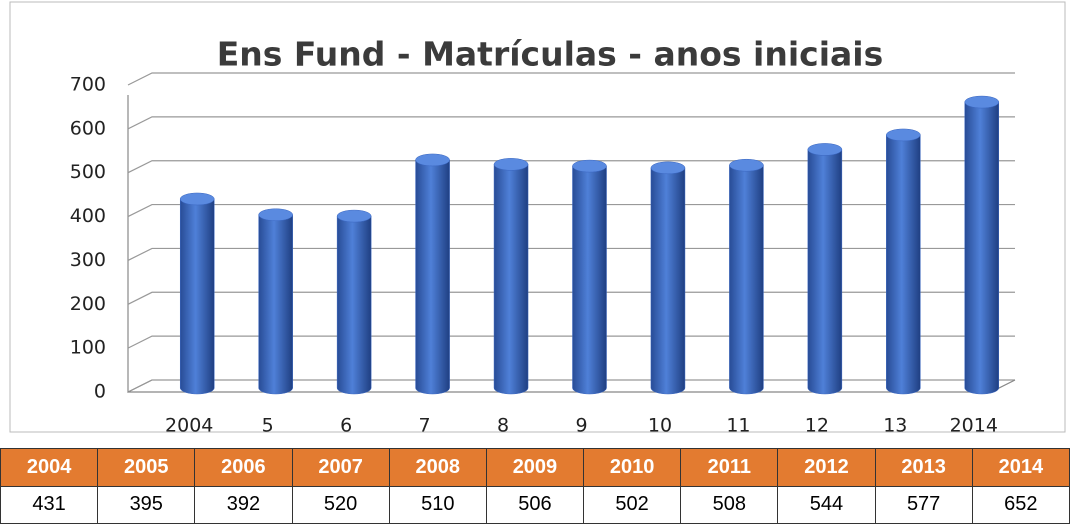 Image resolution: width=1070 pixels, height=524 pixels. I want to click on table-value-cell: 395, so click(146, 504).